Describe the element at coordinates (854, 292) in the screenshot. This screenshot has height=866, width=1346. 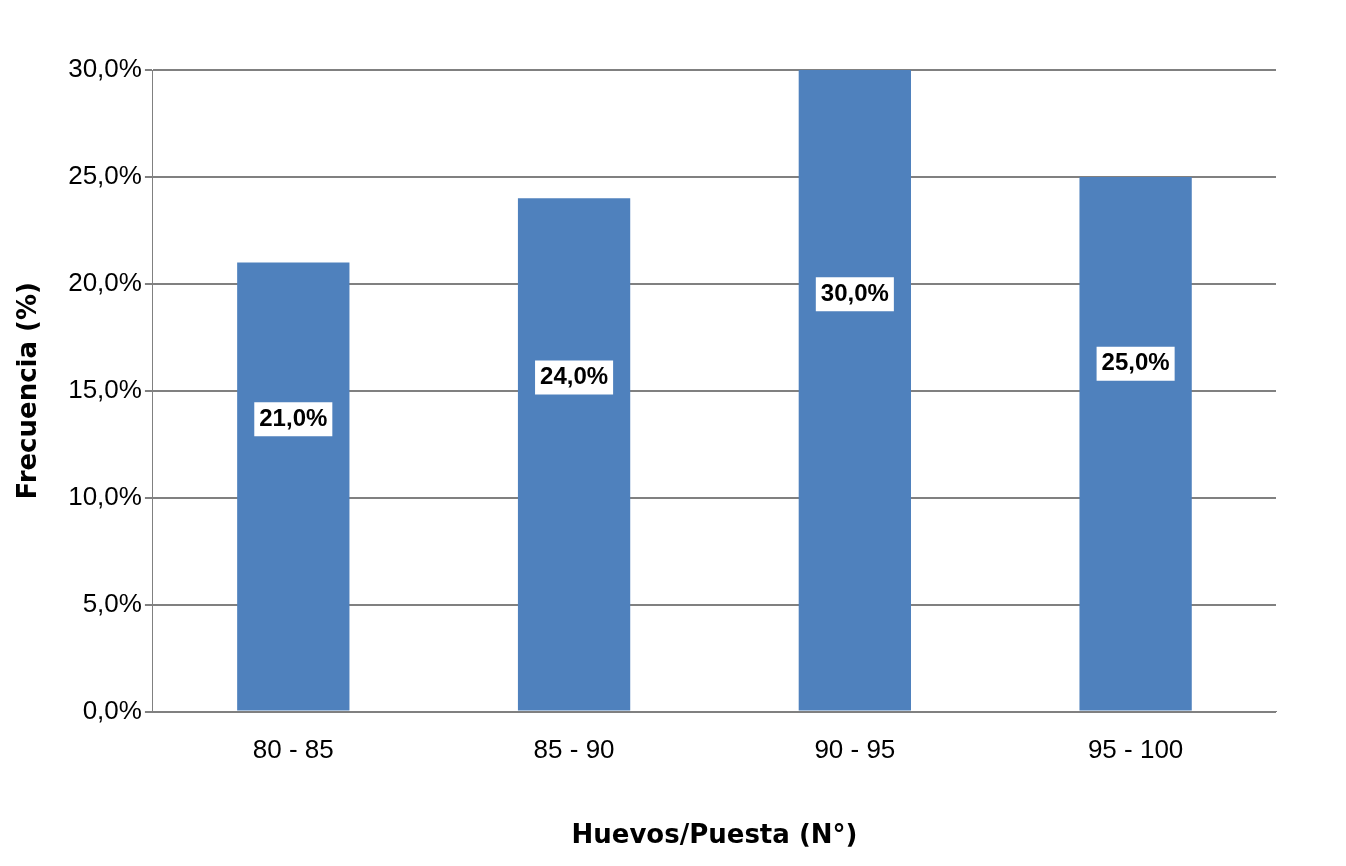
I see `data-label: 30,0%` at that location.